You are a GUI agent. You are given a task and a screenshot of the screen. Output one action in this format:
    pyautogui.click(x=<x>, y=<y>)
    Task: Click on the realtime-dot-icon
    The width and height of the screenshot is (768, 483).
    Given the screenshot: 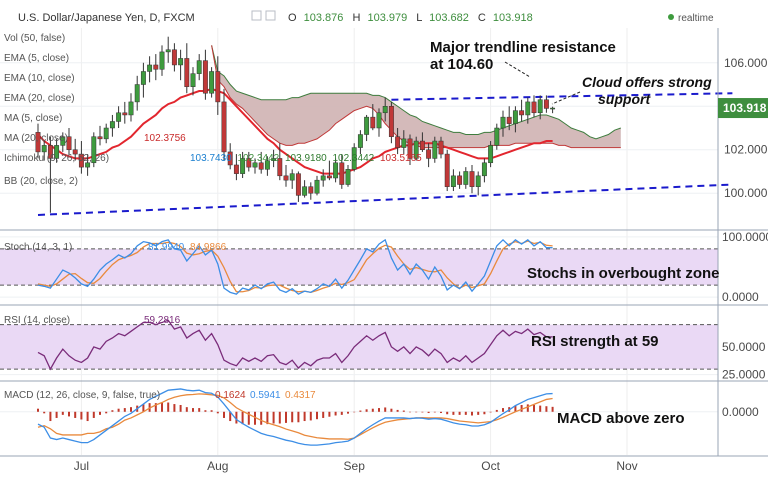 What is the action you would take?
    pyautogui.click(x=671, y=17)
    